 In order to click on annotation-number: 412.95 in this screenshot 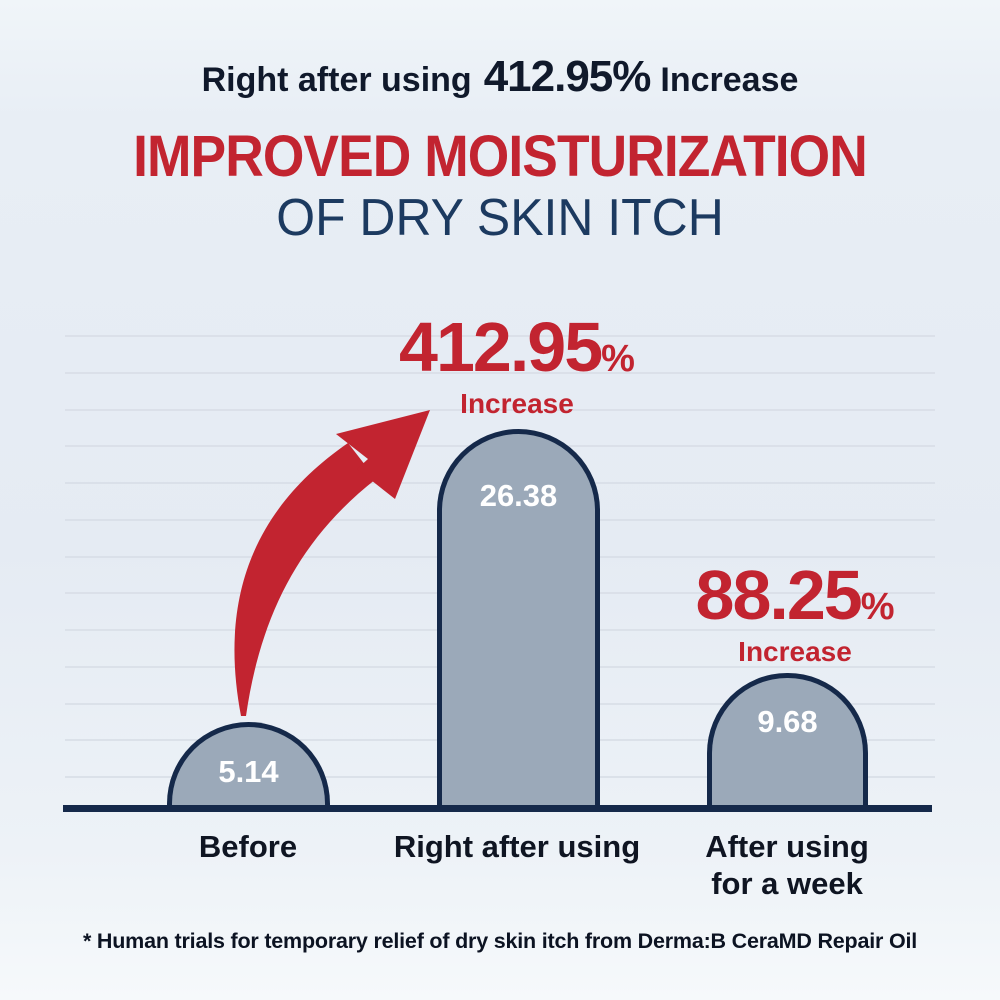, I will do `click(501, 347)`.